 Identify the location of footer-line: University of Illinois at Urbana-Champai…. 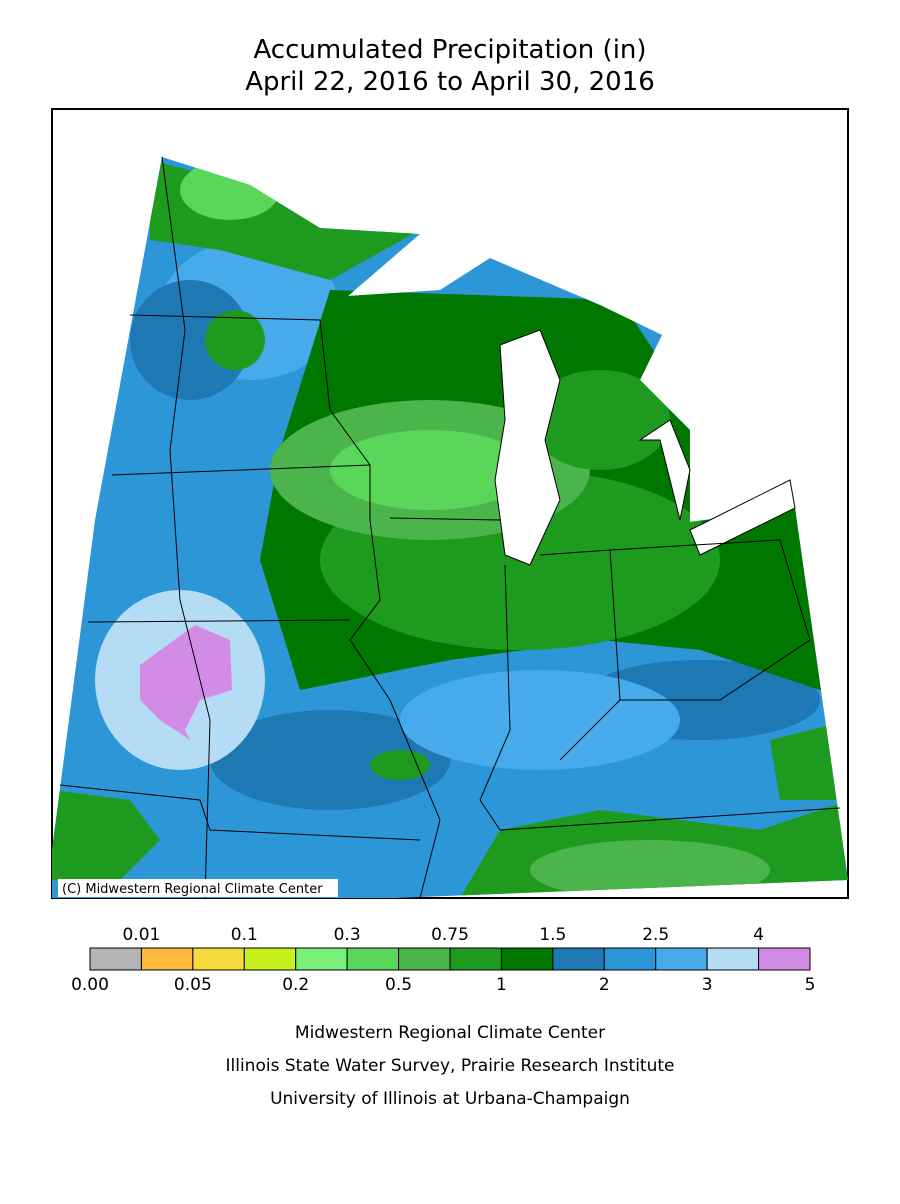
(450, 1099).